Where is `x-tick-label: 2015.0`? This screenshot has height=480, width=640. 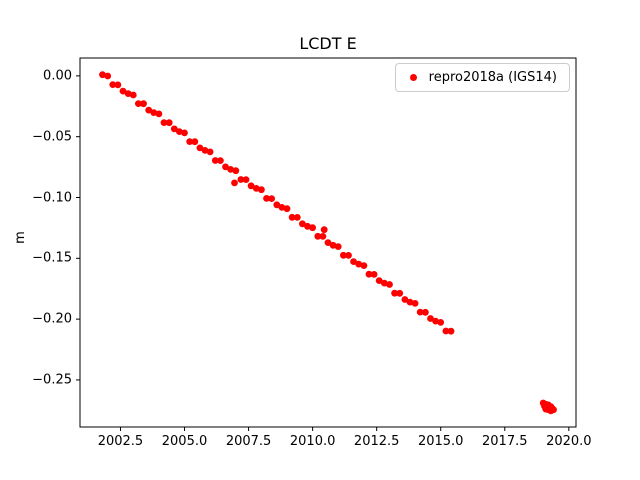 x-tick-label: 2015.0 is located at coordinates (440, 441).